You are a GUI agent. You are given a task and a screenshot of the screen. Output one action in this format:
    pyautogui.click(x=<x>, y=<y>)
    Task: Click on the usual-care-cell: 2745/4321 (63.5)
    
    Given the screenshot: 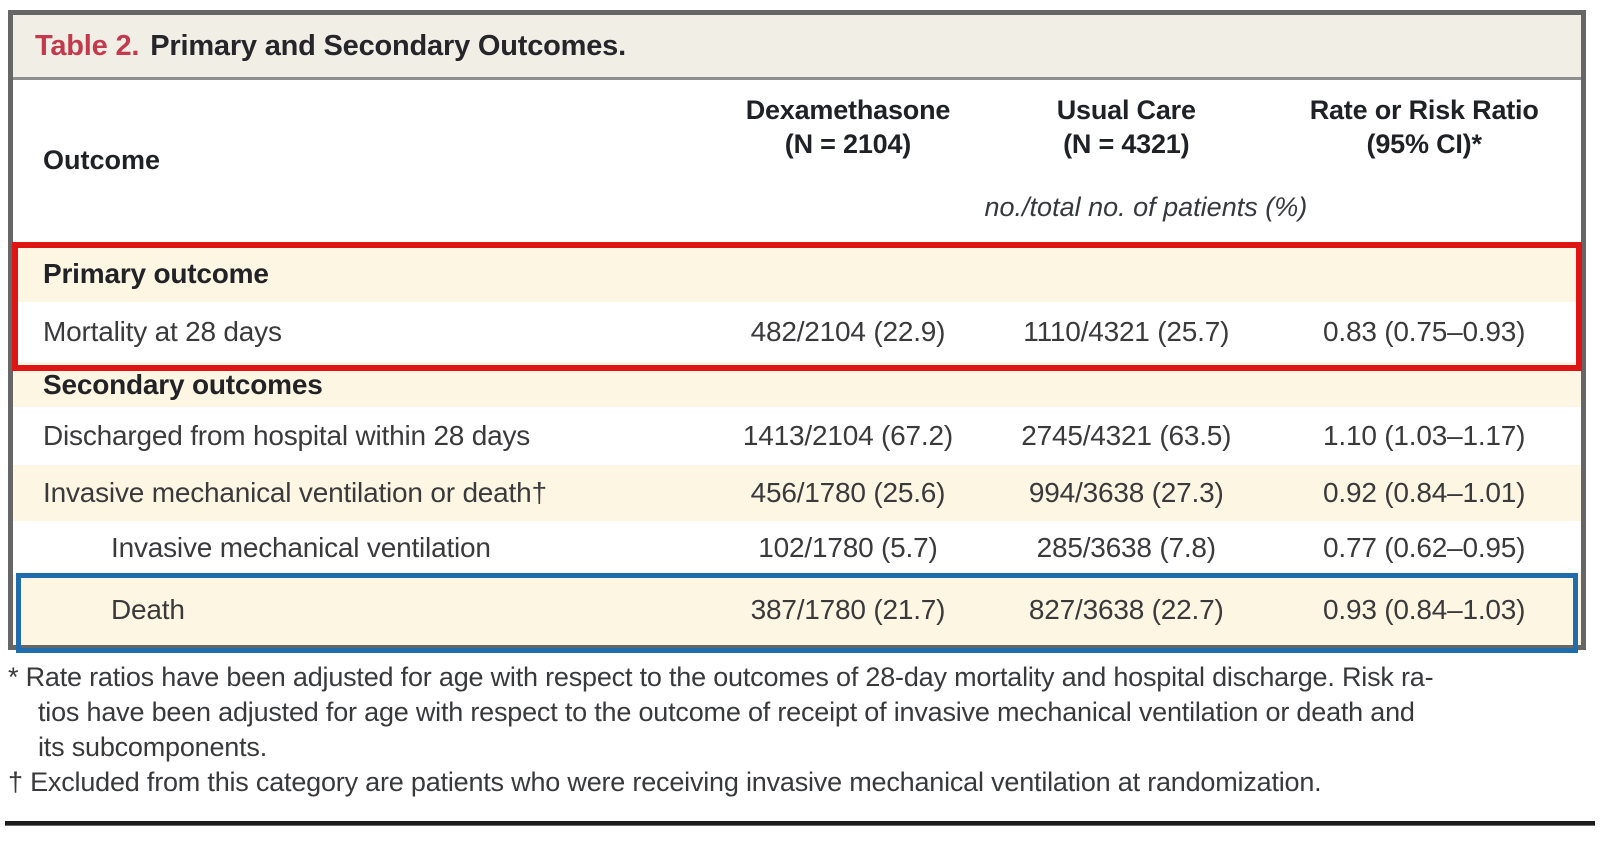 What is the action you would take?
    pyautogui.click(x=1126, y=435)
    